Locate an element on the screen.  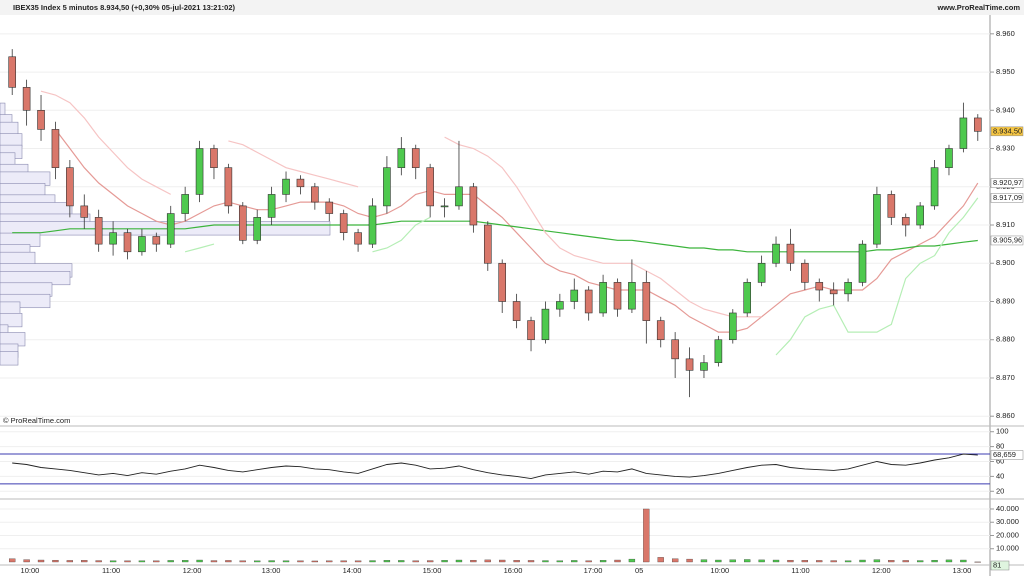
x-tick-label: 11:00 is located at coordinates (111, 570).